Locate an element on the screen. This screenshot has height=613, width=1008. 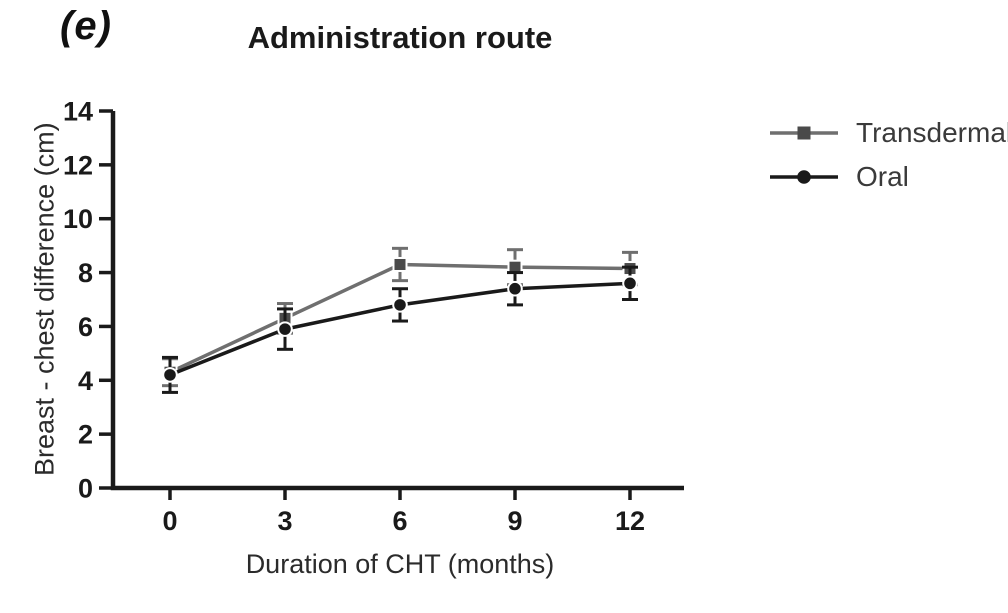
legend: Transdermal Oral is located at coordinates (888, 155).